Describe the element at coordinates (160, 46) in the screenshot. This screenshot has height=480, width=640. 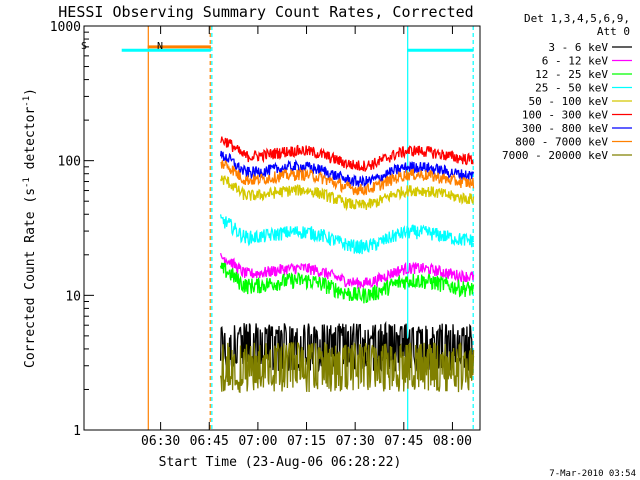
I see `night-flag-label: N` at that location.